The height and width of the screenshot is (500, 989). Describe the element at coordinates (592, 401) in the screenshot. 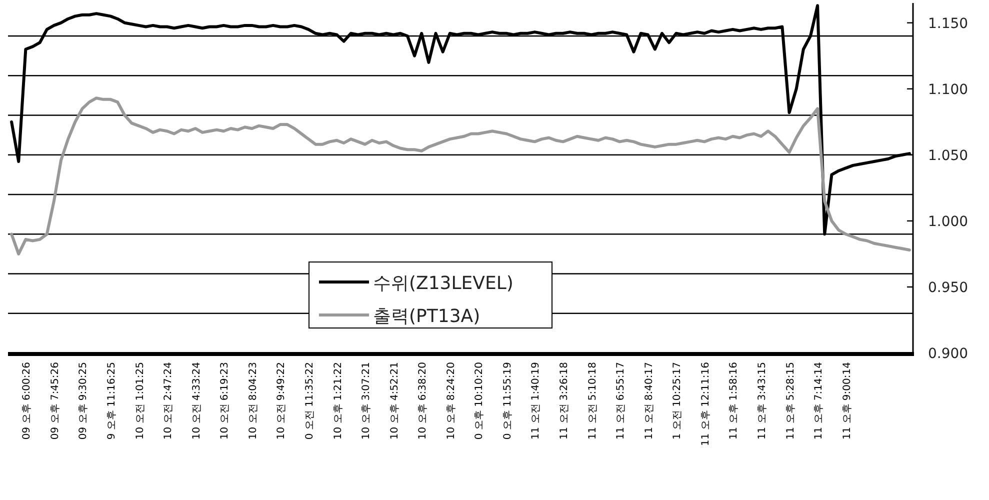

I see `x-tick-label: 11 오전 5:10:18` at that location.